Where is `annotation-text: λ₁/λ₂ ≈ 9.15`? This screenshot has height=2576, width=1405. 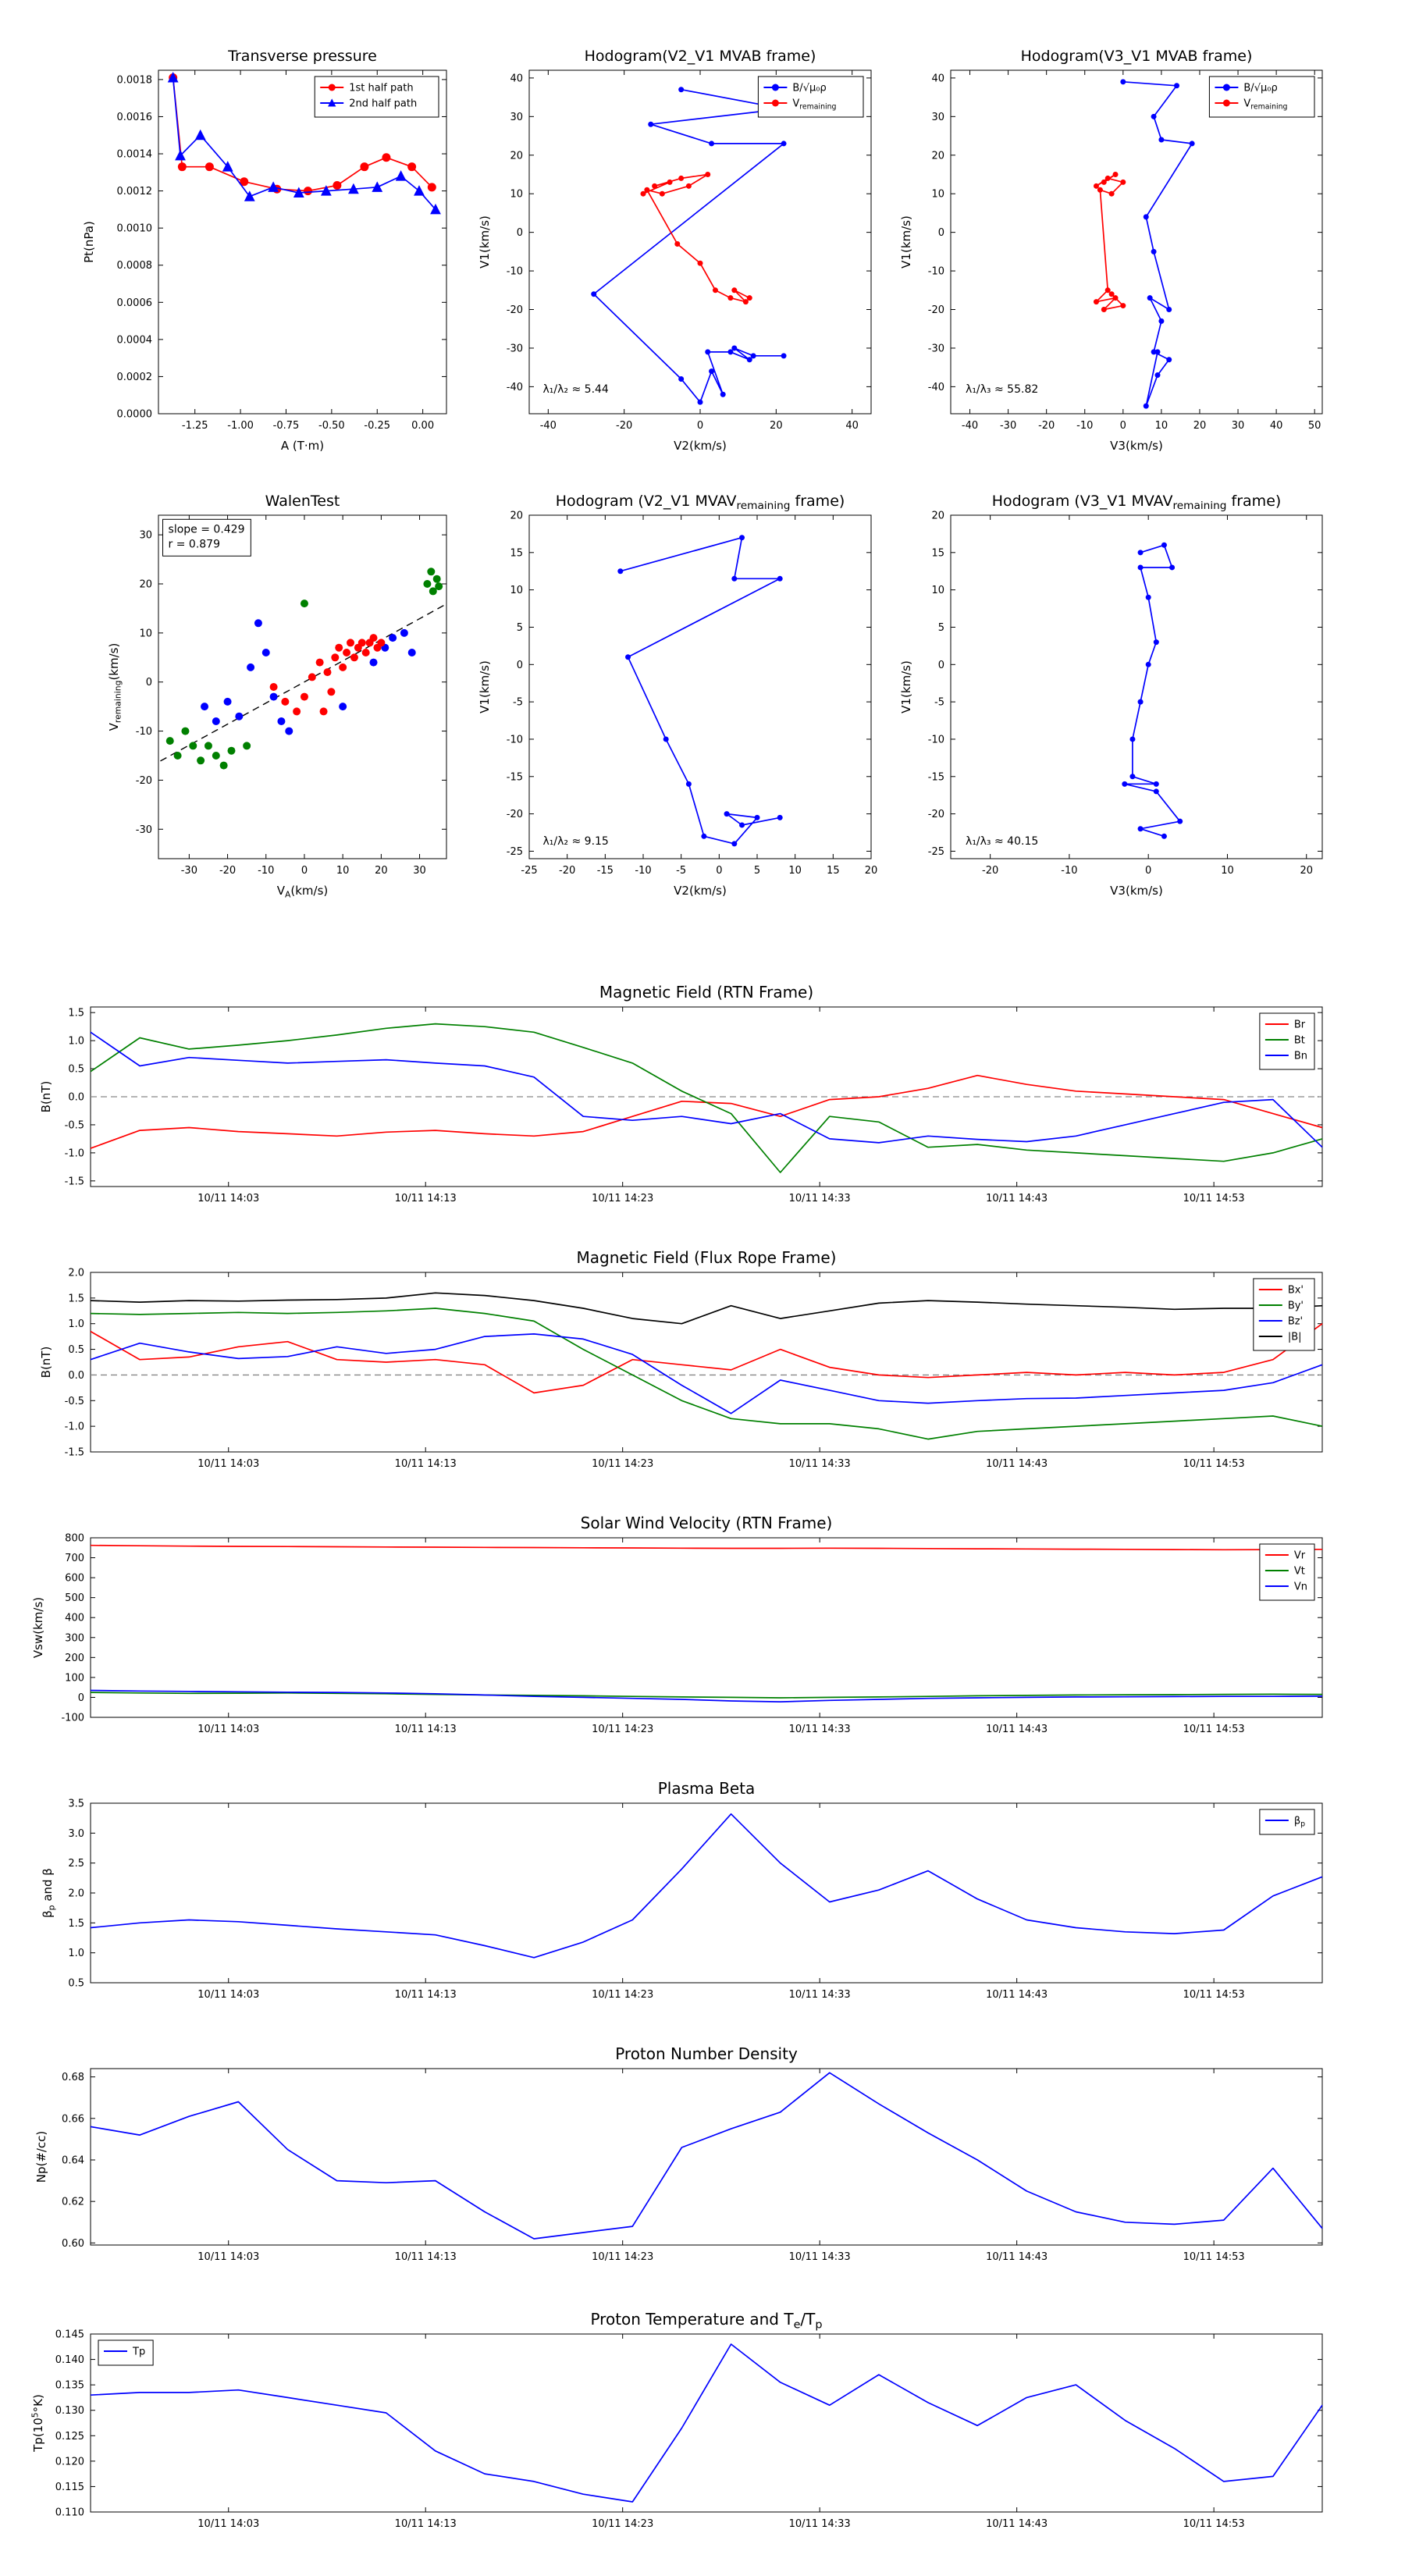 annotation-text: λ₁/λ₂ ≈ 9.15 is located at coordinates (576, 841).